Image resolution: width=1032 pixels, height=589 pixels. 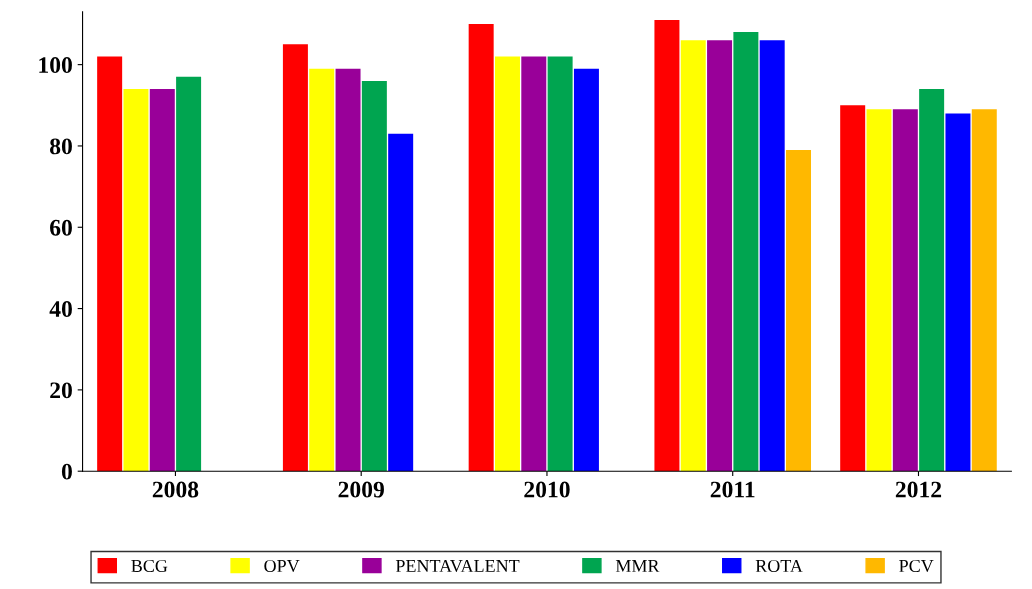 I want to click on x-tick-label: 2012, so click(x=918, y=489).